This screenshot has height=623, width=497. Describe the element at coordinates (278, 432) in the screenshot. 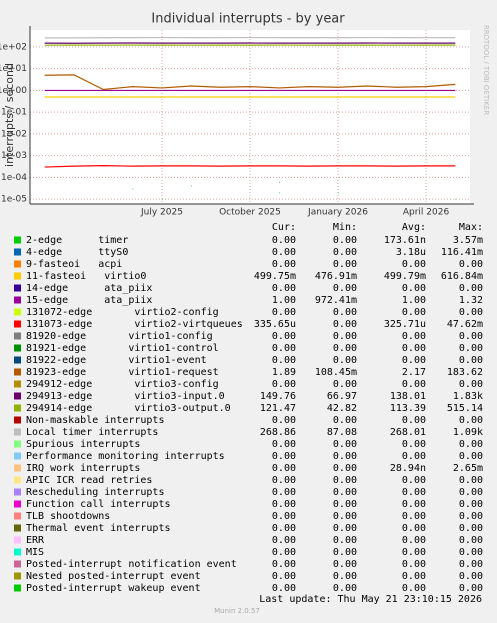

I see `legend-cur: 268.86` at that location.